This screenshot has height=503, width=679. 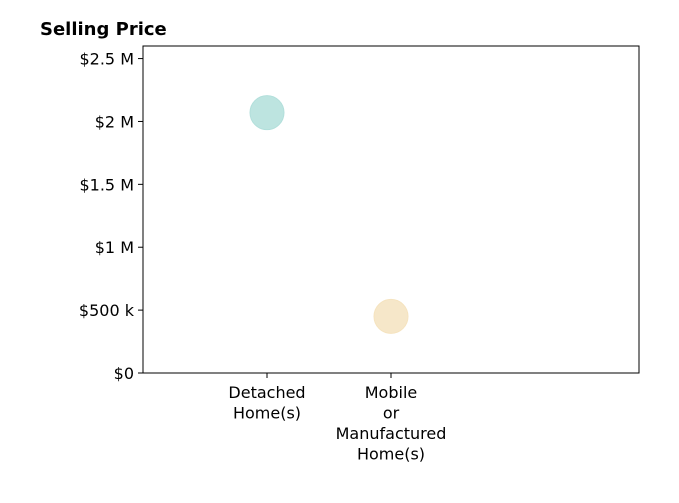 What do you see at coordinates (114, 121) in the screenshot?
I see `y-tick-label: $2 M` at bounding box center [114, 121].